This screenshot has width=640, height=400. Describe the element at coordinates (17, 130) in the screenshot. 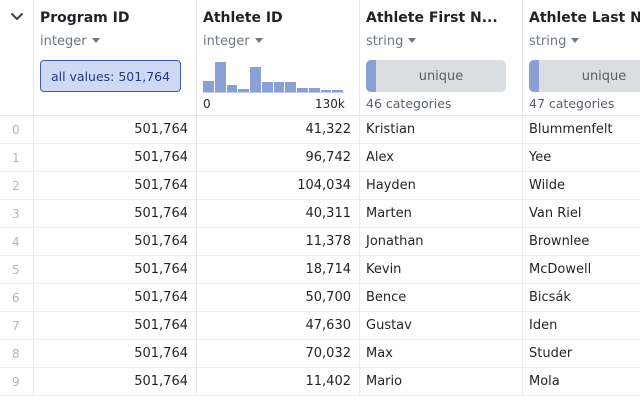

I see `row-index: 0` at that location.